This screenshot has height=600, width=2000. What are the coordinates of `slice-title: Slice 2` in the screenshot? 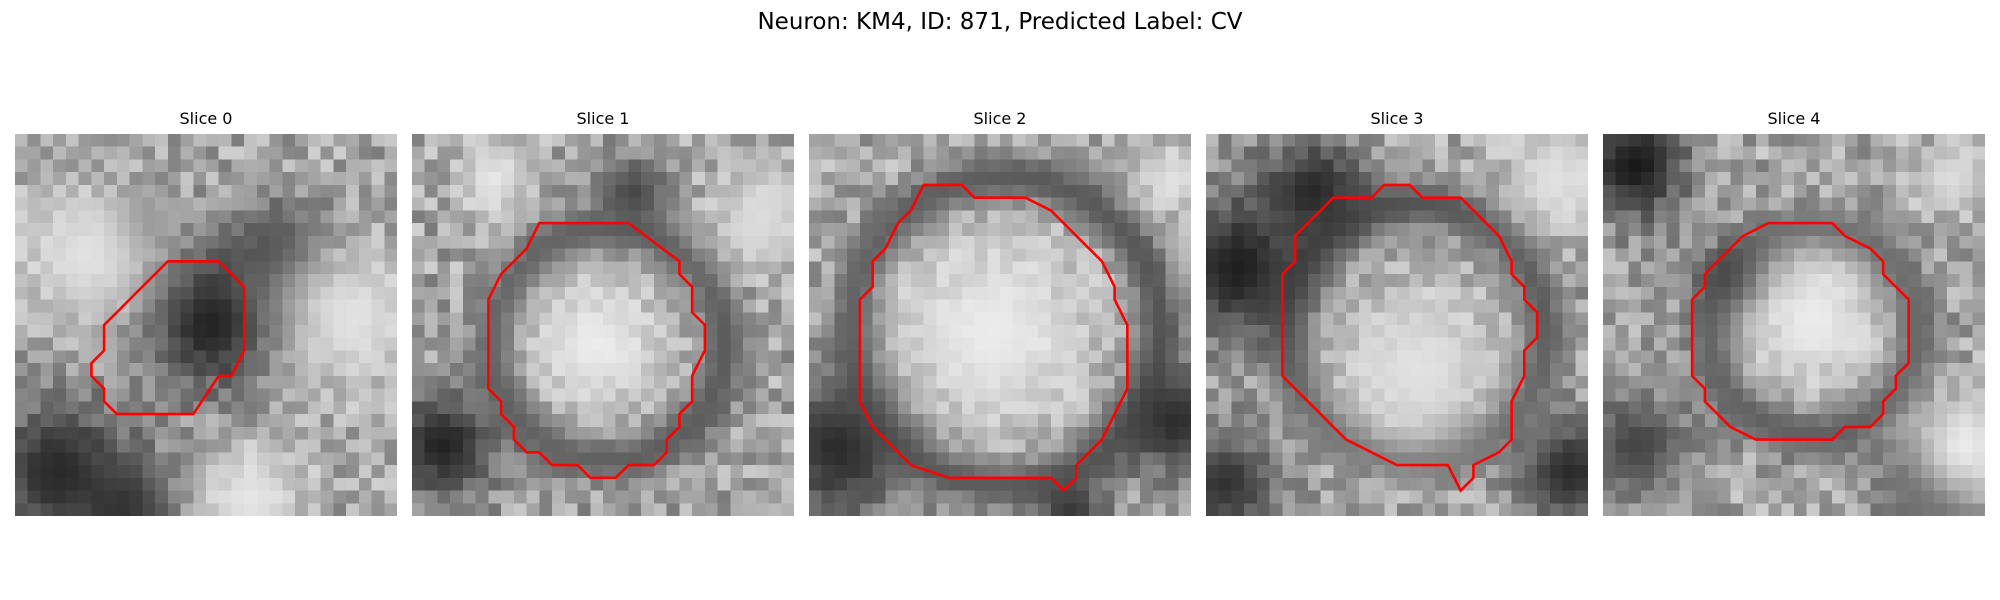 It's located at (1000, 119).